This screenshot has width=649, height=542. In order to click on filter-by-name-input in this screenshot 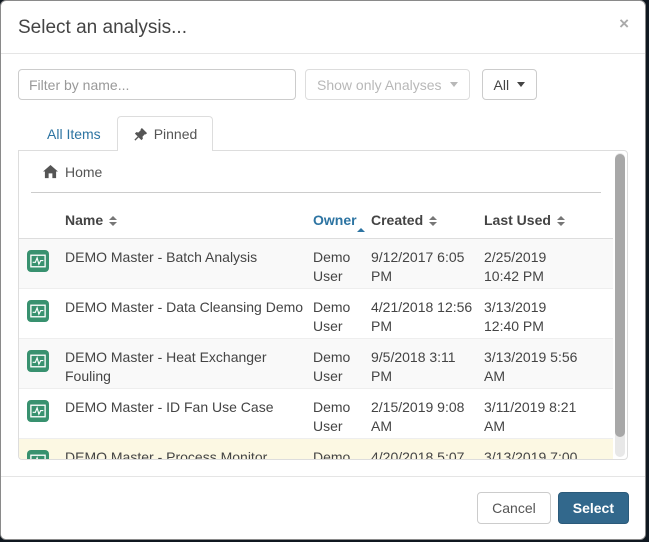, I will do `click(157, 84)`.